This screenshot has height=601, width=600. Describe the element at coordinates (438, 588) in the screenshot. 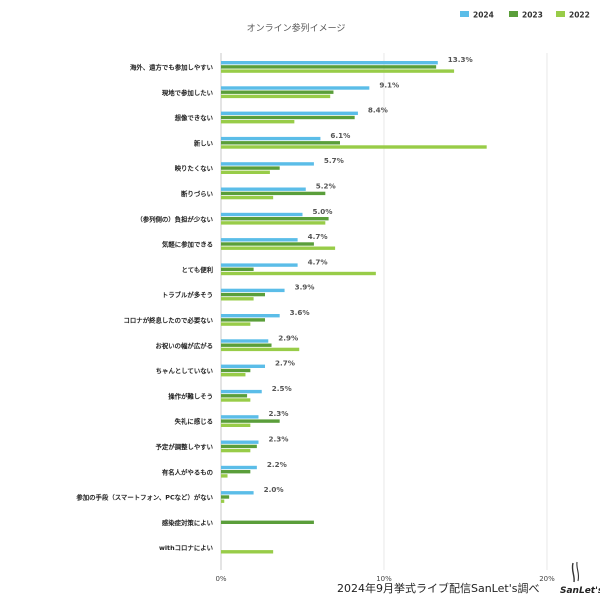

I see `source-note: 2024年9月挙式ライブ配信SanLet's調べ` at that location.